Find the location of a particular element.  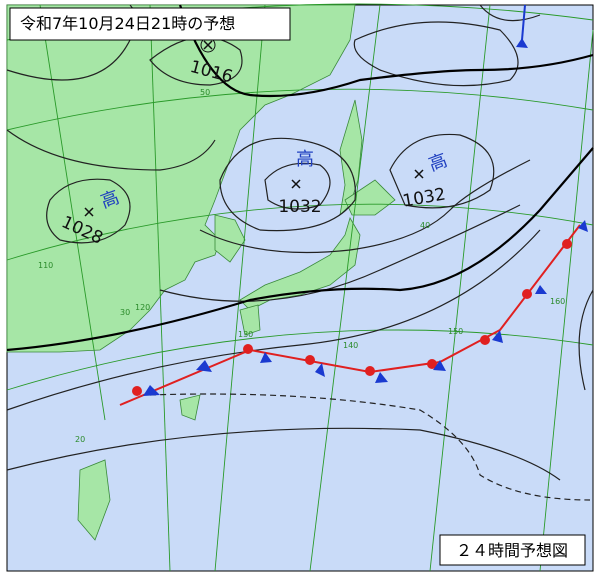

longitude-label: 120 is located at coordinates (142, 307).